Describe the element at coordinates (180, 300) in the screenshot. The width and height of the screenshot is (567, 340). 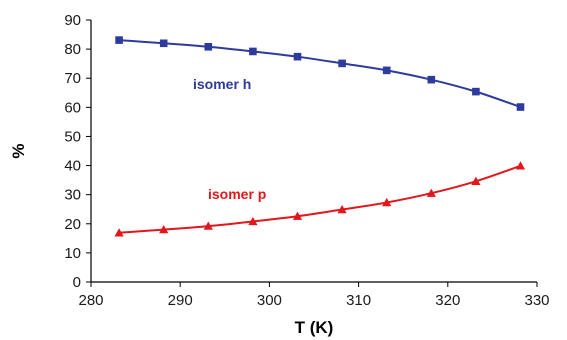
I see `x-tick-label: 290` at that location.